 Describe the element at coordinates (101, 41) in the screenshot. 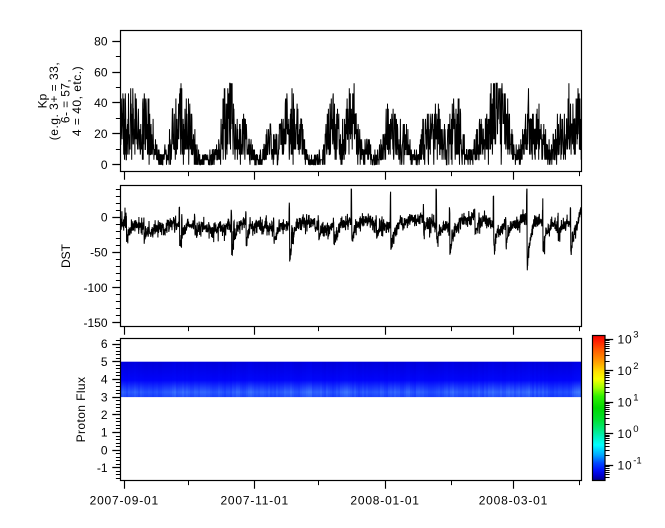

I see `svg-text: 80` at that location.